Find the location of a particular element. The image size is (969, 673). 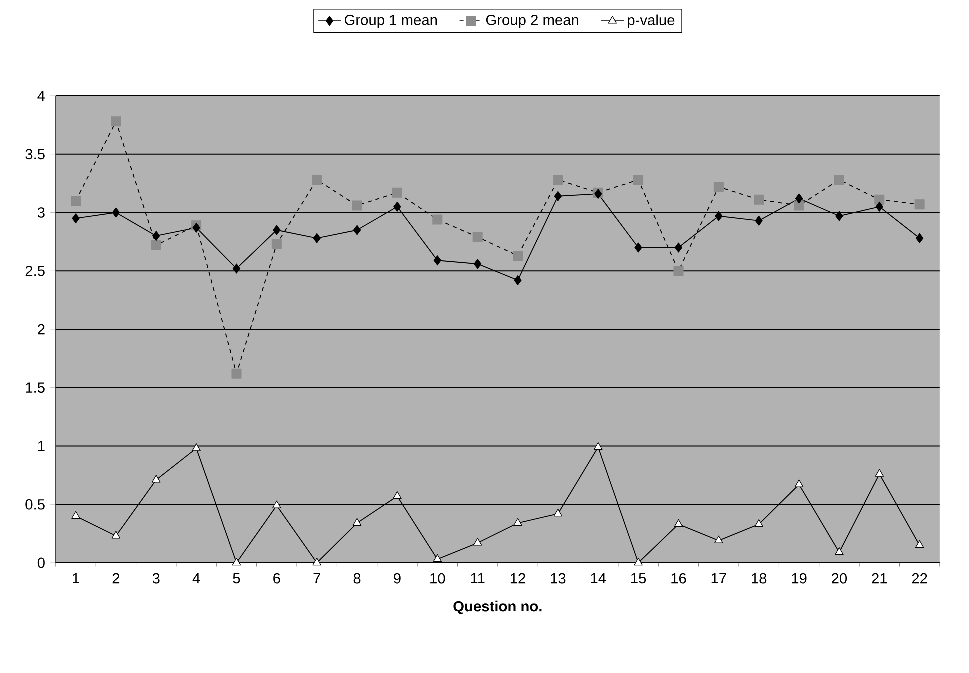

y-tick-label: 3.5 is located at coordinates (35, 154).